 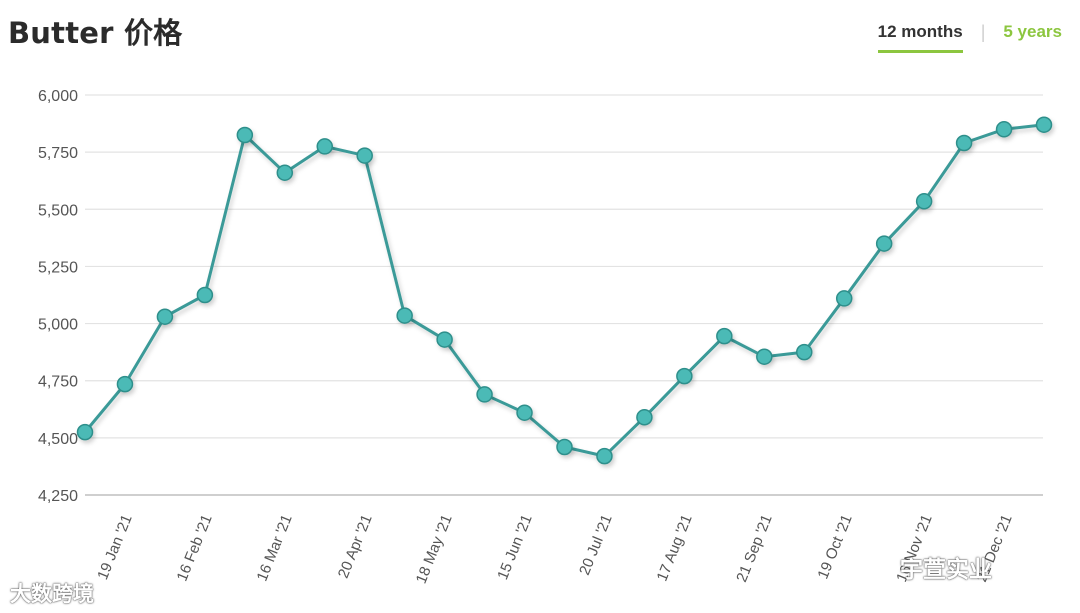 What do you see at coordinates (58, 296) in the screenshot?
I see `y-axis-tick-labels: 6,000 5,750 5,500 5,250 5,000 4,750 4,500 4,250` at bounding box center [58, 296].